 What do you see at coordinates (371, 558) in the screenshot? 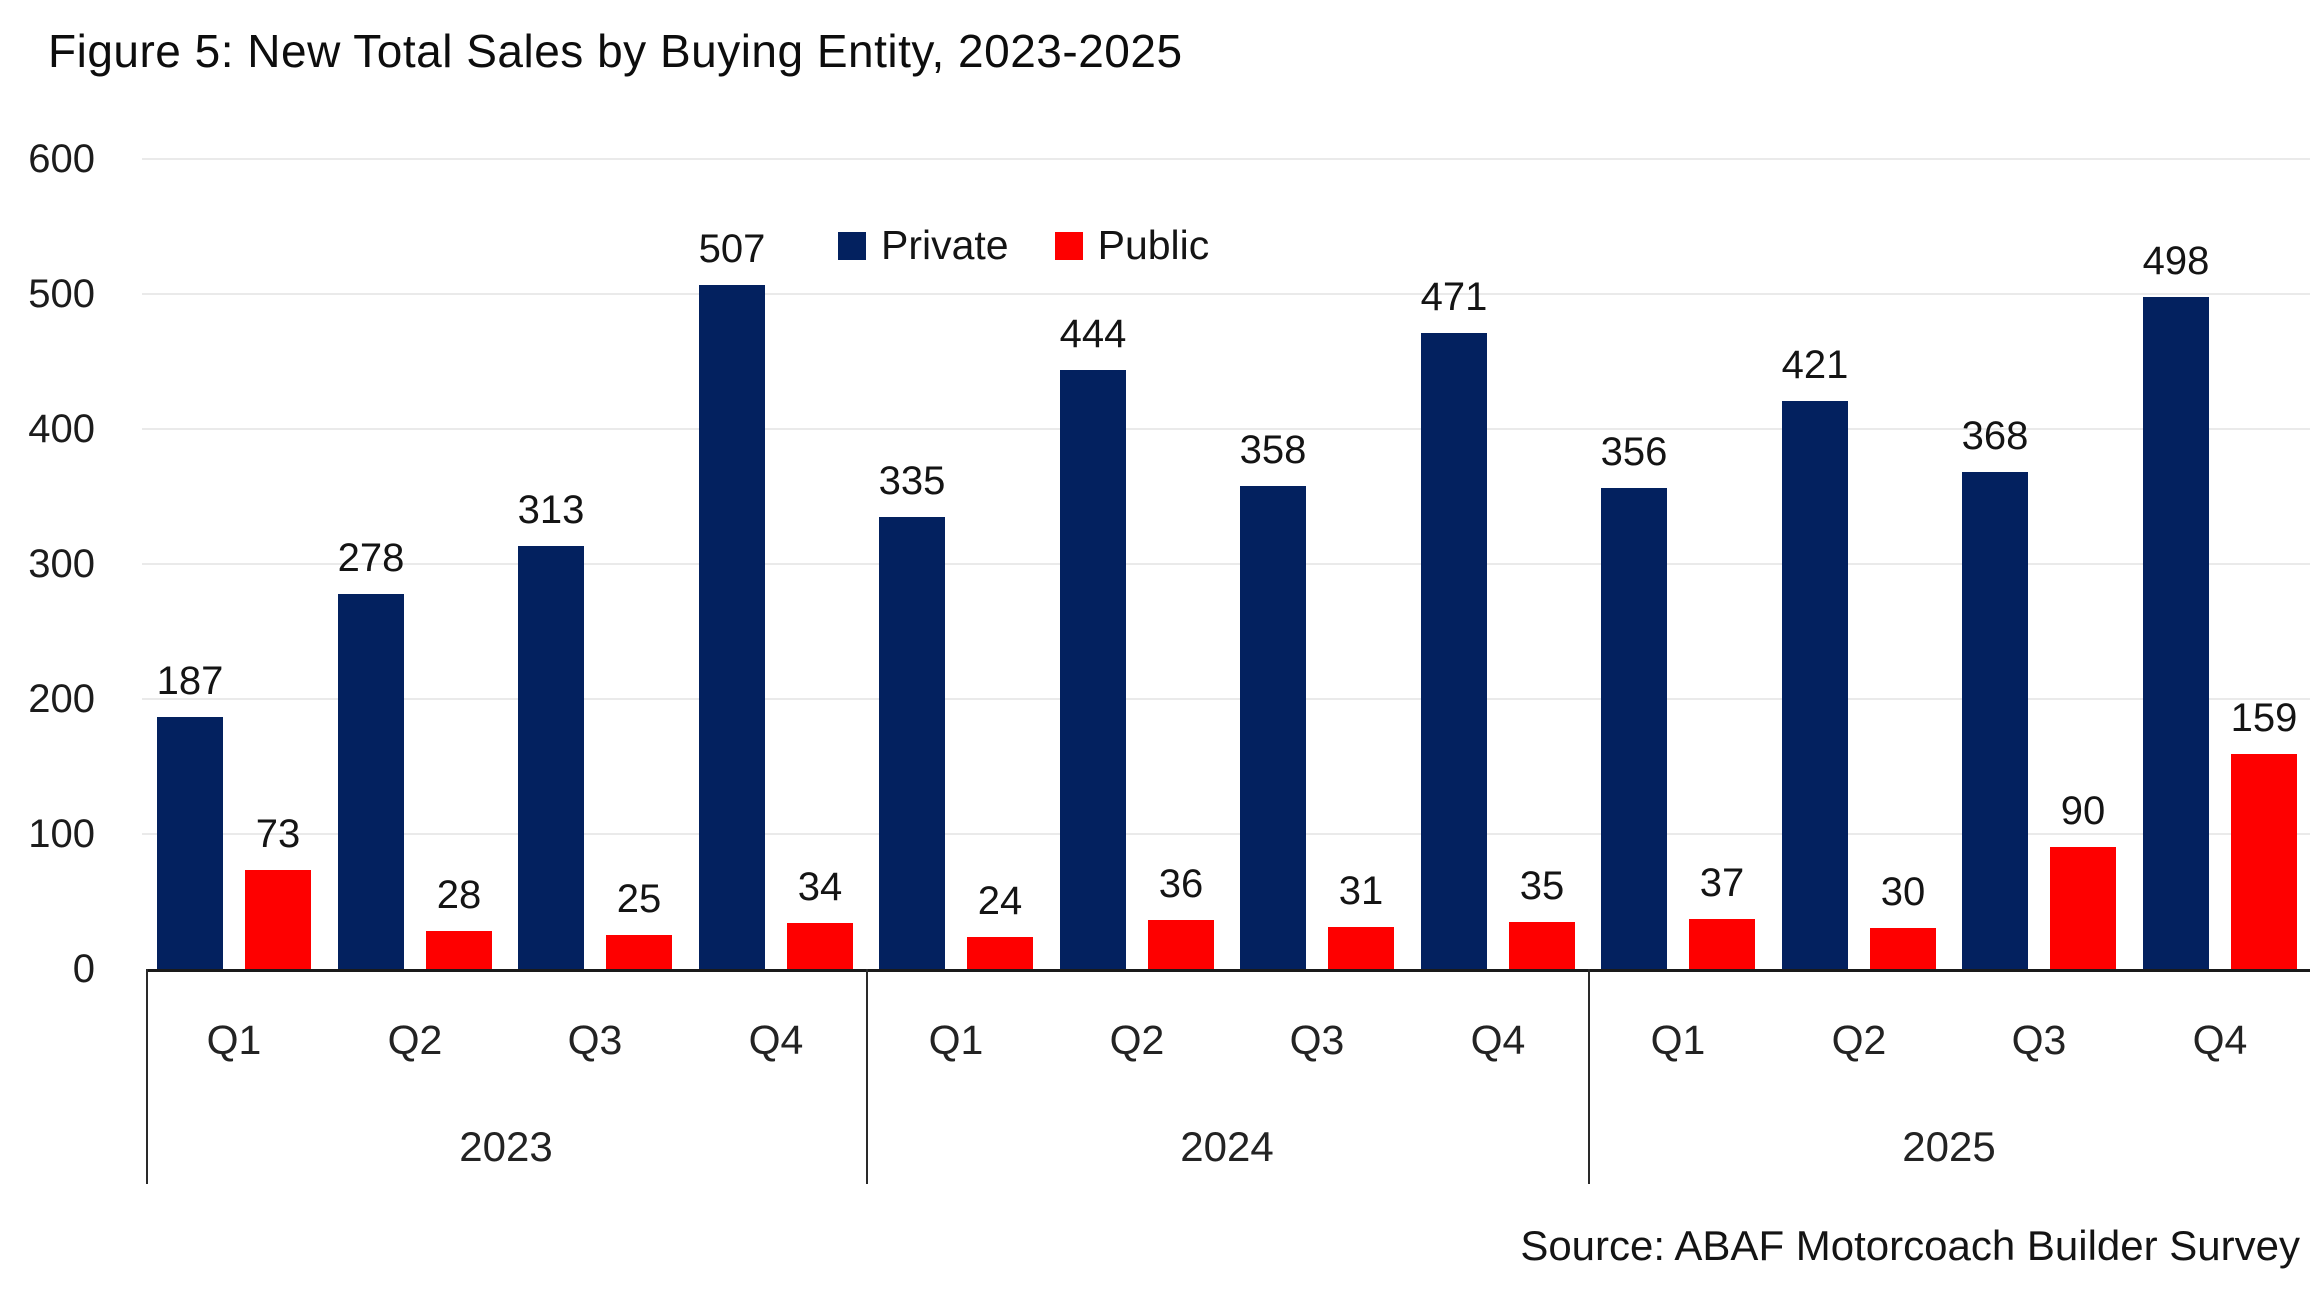
I see `bar-value-label: 278` at bounding box center [371, 558].